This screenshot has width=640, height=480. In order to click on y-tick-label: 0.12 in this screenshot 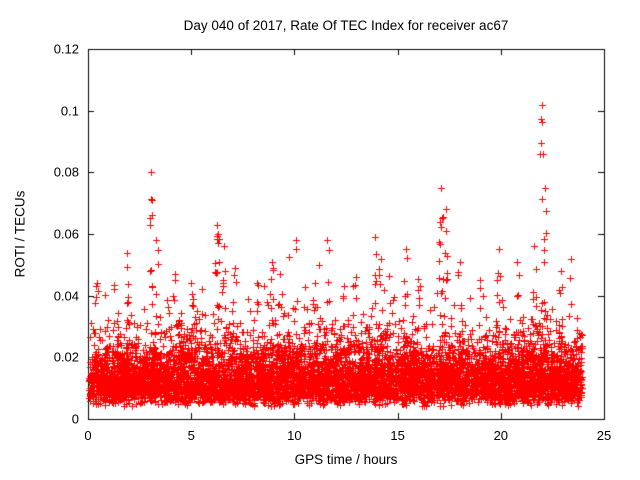, I will do `click(66, 49)`.